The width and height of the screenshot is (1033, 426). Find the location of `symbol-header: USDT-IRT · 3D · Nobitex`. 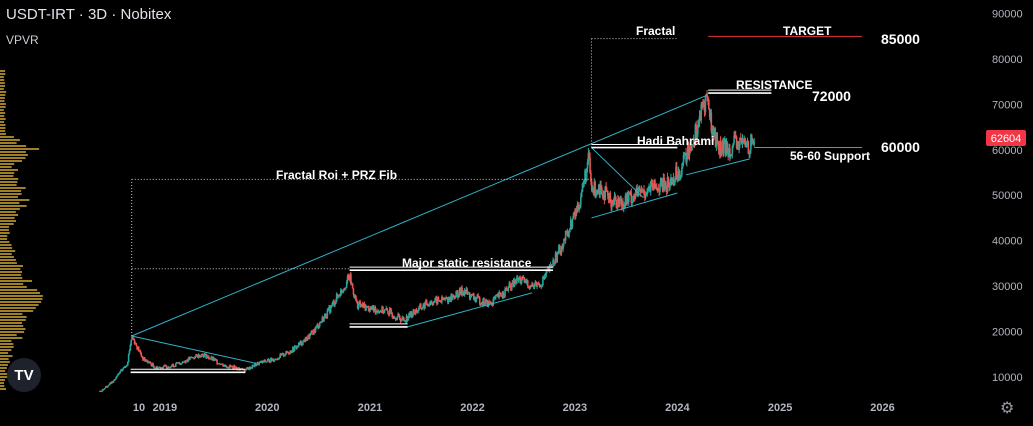

symbol-header: USDT-IRT · 3D · Nobitex is located at coordinates (88, 14).